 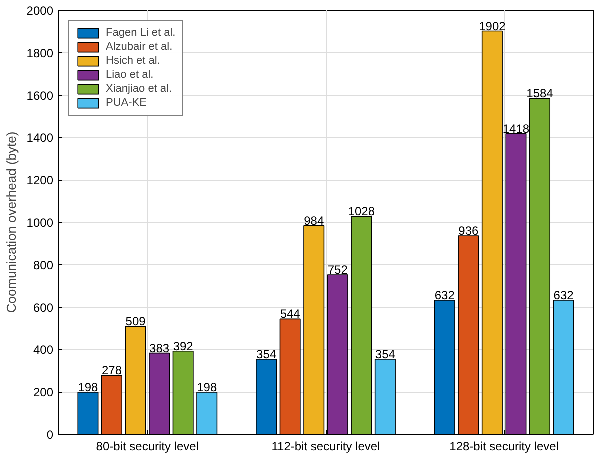 I want to click on y-tick-label: 2000, so click(x=40, y=11).